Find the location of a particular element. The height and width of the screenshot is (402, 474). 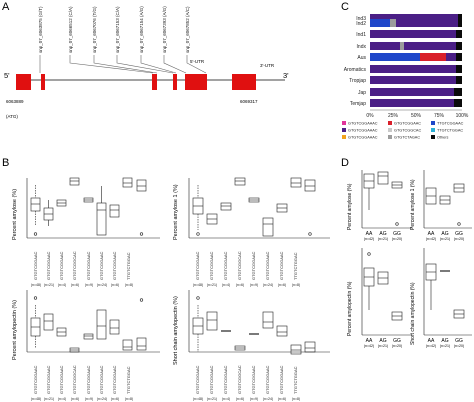

five-prime-label: 5' is located at coordinates (7, 75).